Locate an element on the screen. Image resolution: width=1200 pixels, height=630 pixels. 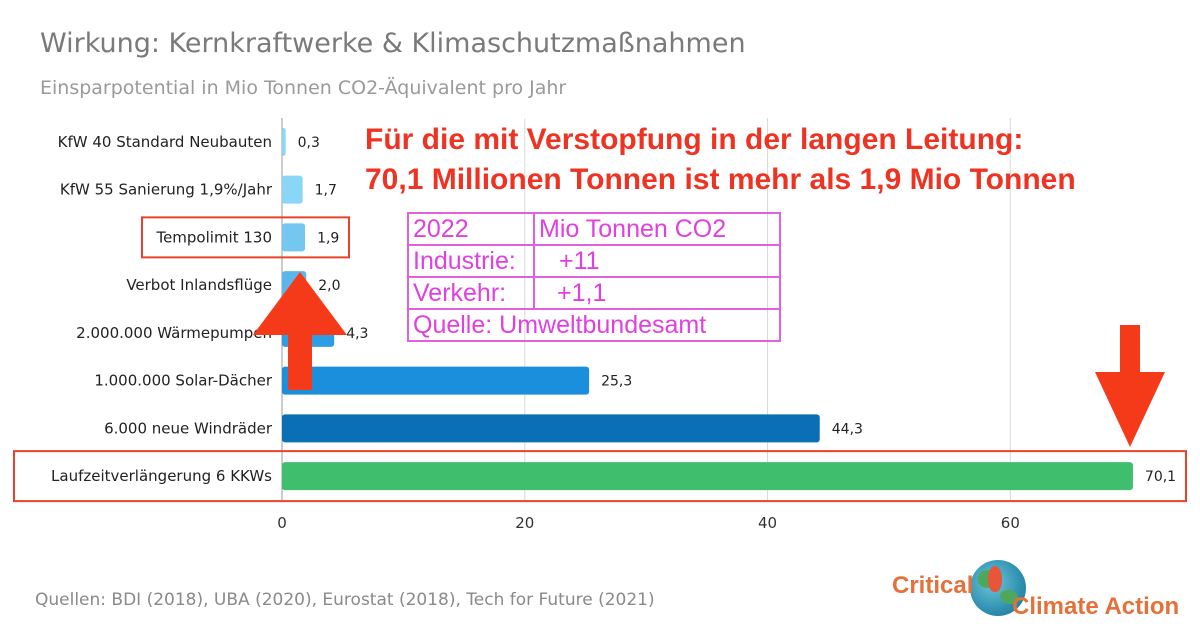
info-cell-industry-label: Industrie: is located at coordinates (471, 261).